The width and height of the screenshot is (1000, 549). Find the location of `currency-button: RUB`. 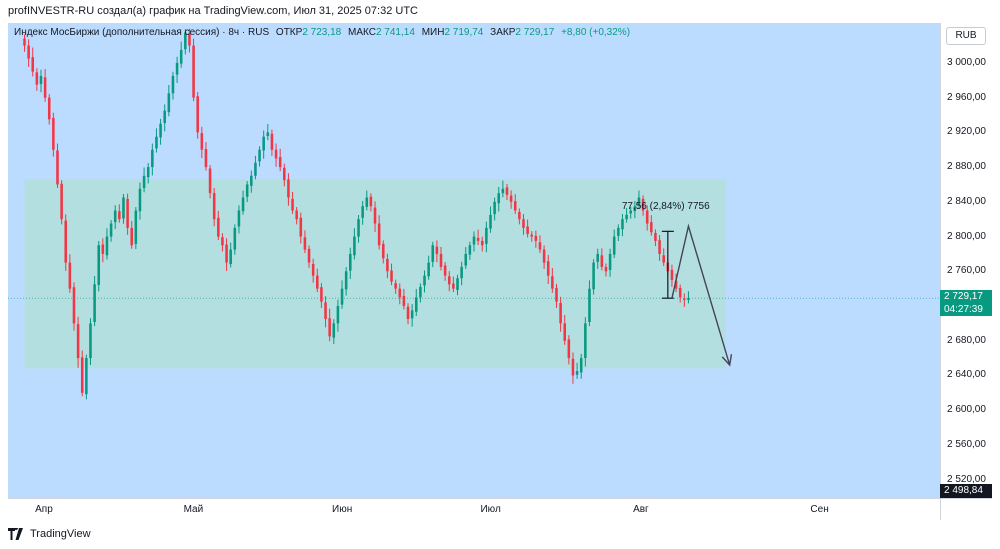

currency-button: RUB is located at coordinates (966, 36).